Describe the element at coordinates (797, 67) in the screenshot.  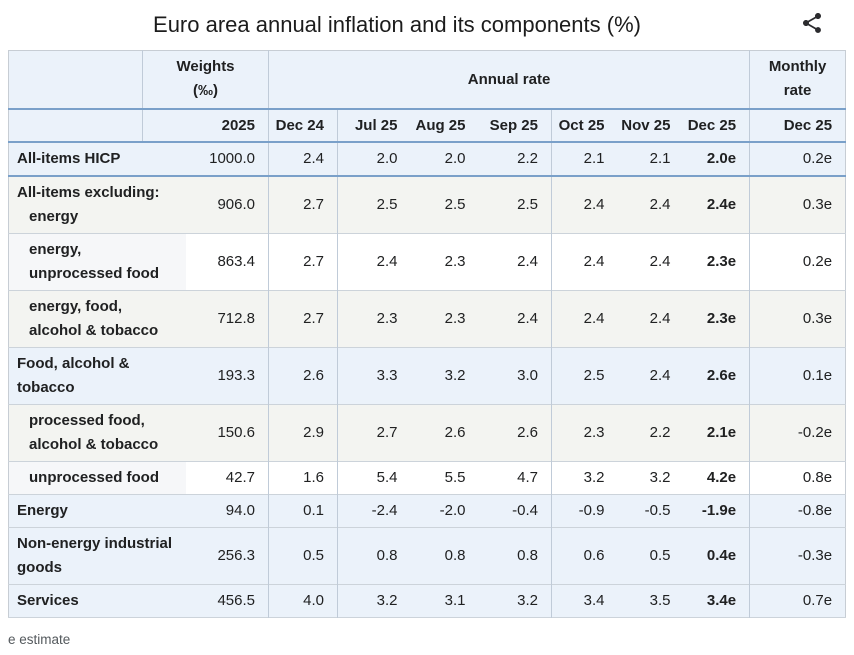
I see `monthly-rate-line1: Monthly` at that location.